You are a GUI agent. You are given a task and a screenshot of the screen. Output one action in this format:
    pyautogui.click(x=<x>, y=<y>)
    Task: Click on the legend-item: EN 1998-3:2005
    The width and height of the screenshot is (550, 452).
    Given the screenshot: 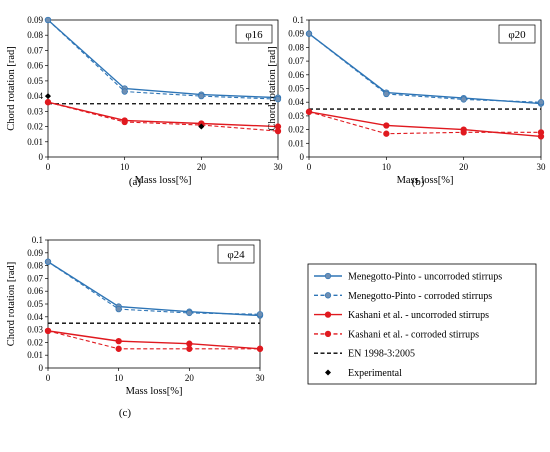 What is the action you would take?
    pyautogui.click(x=364, y=354)
    